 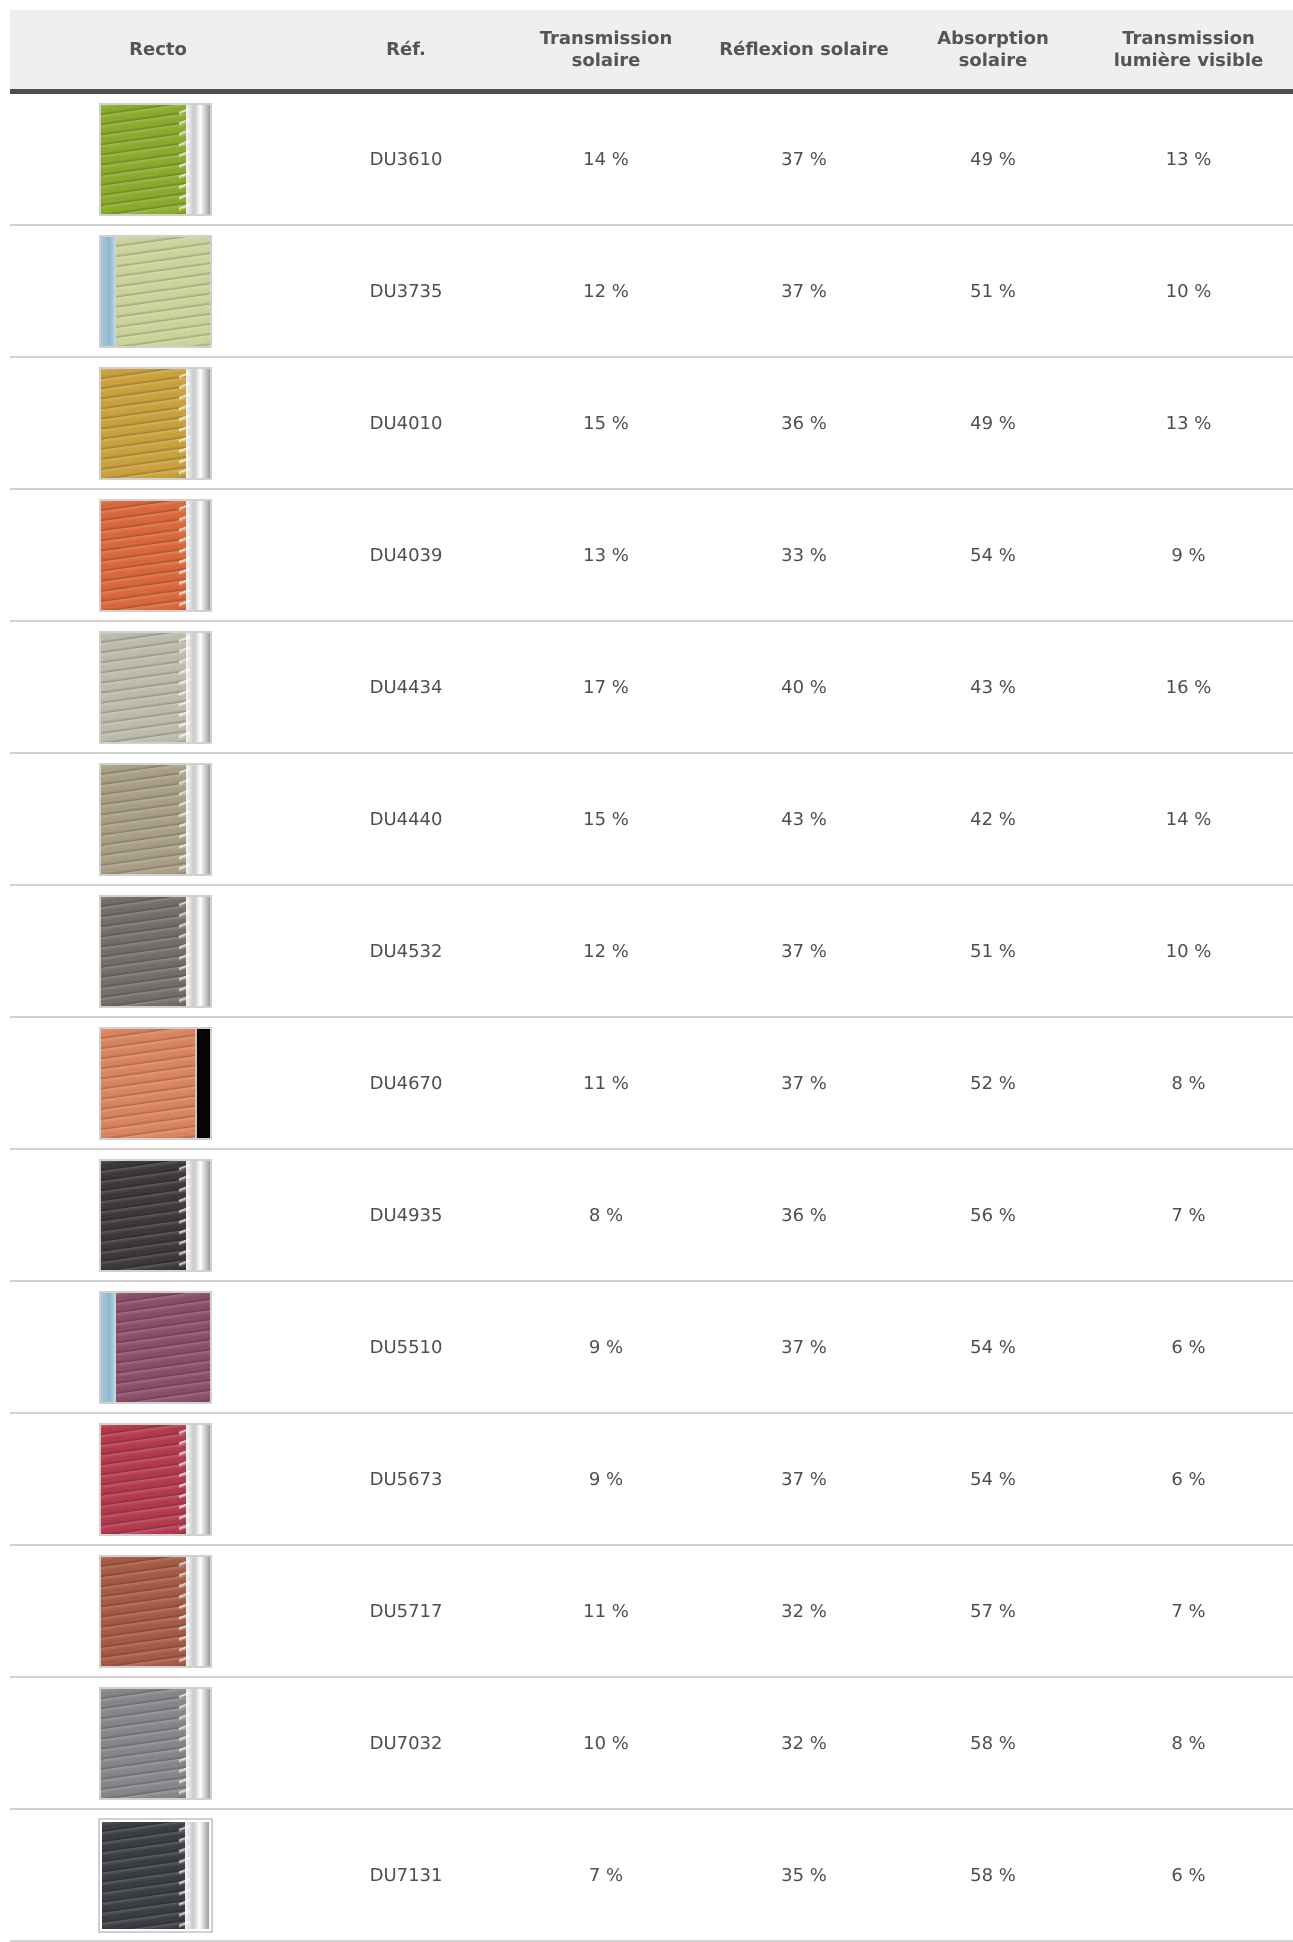 I want to click on absorption-solaire-cell: 52 %, so click(x=993, y=1083).